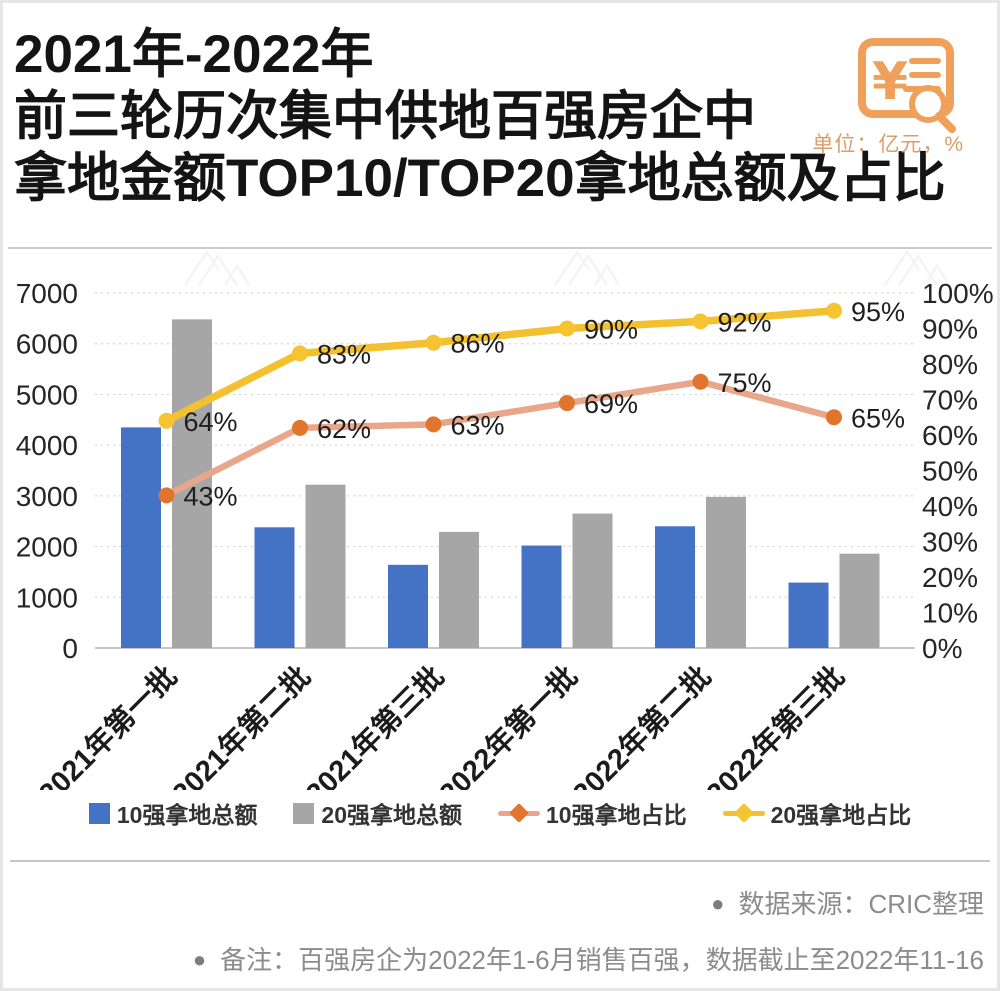  Describe the element at coordinates (775, 724) in the screenshot. I see `x-tick-label: 2022年第三批` at that location.